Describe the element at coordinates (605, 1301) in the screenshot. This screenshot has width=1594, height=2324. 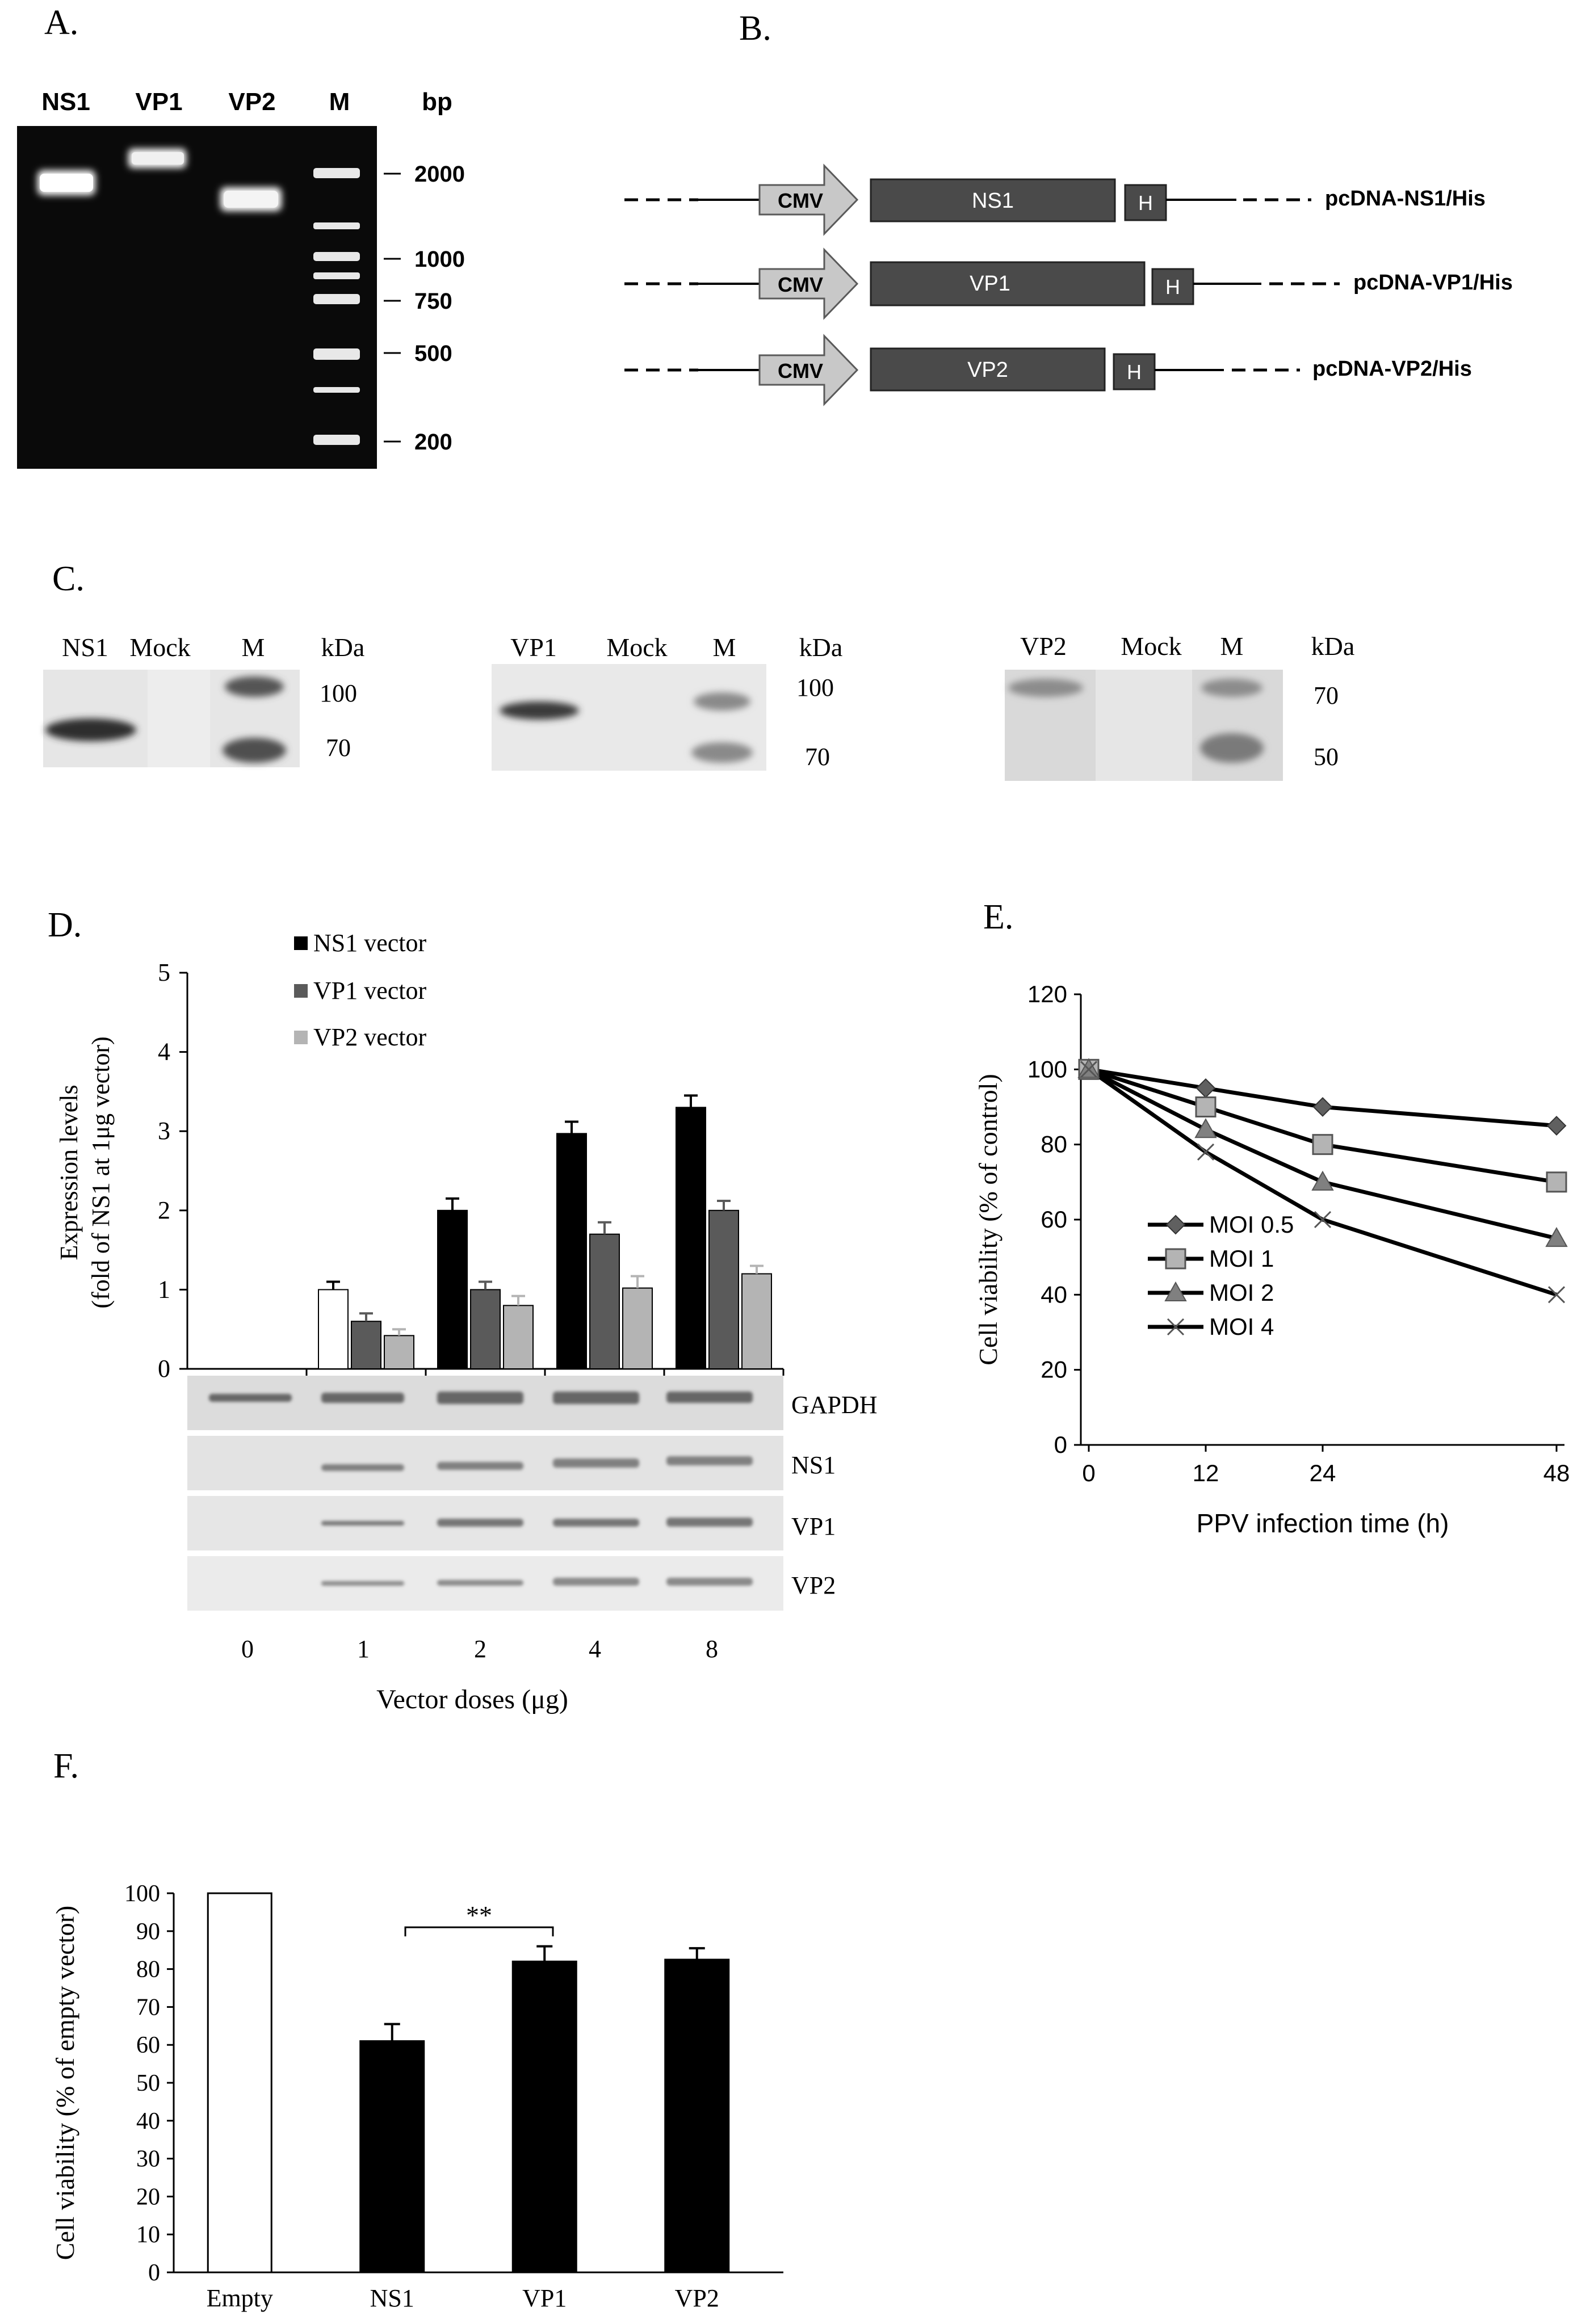
I see `bar-vp1` at that location.